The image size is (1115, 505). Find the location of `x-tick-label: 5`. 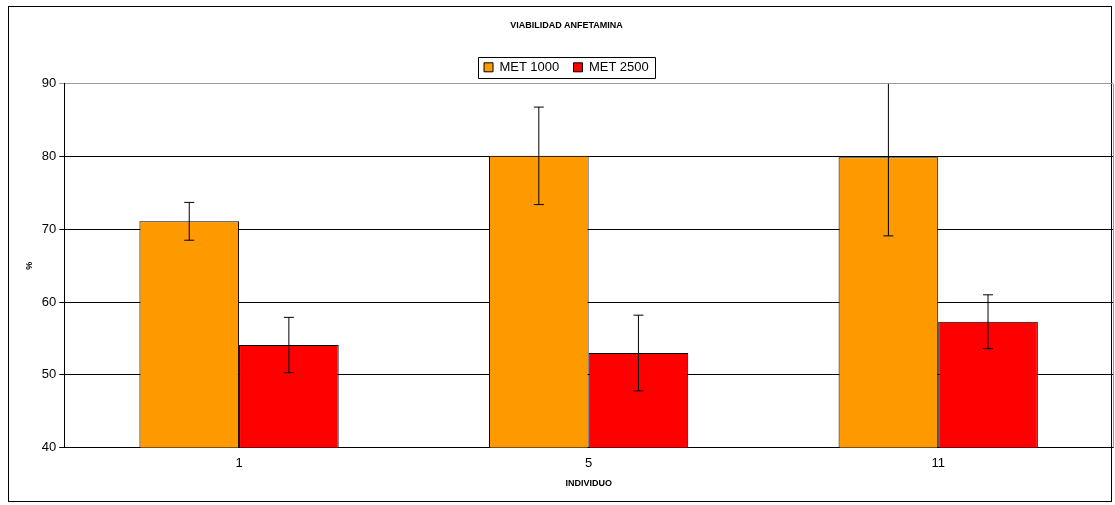

x-tick-label: 5 is located at coordinates (589, 462).